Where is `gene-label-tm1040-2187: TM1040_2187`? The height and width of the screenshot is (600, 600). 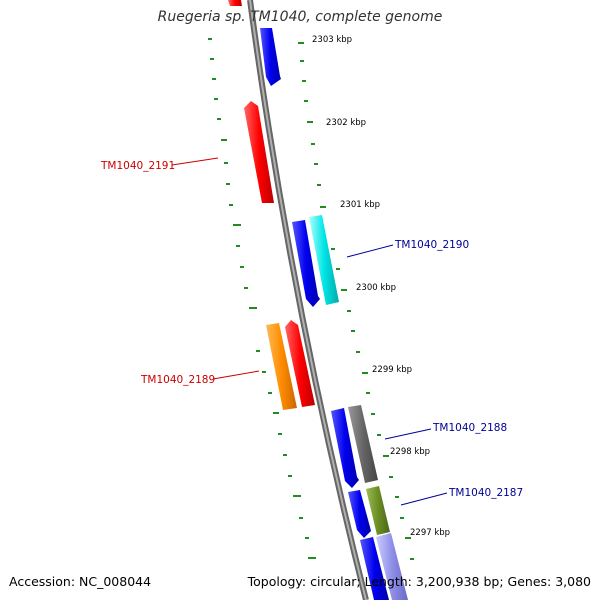 gene-label-tm1040-2187: TM1040_2187 is located at coordinates (485, 493).